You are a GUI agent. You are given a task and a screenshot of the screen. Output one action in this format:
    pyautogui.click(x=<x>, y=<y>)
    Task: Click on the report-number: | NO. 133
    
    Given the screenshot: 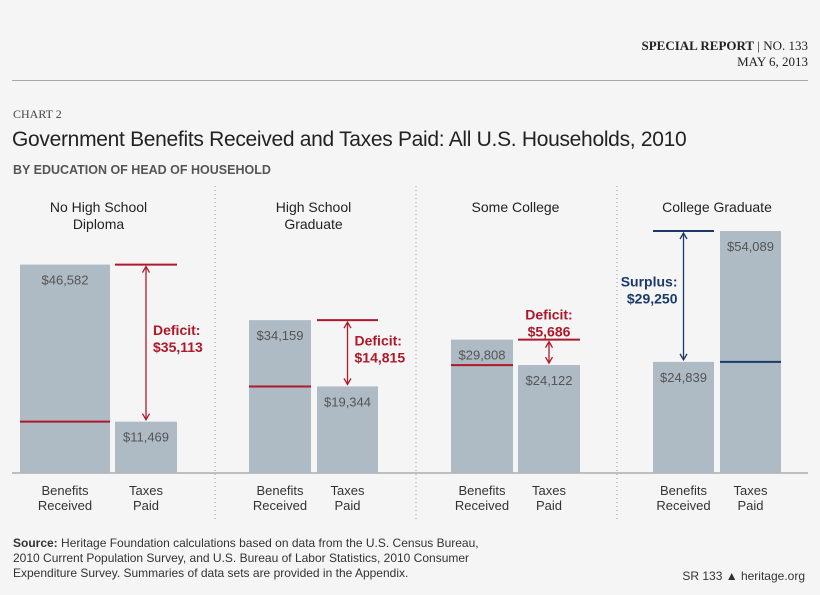 What is the action you would take?
    pyautogui.click(x=782, y=45)
    